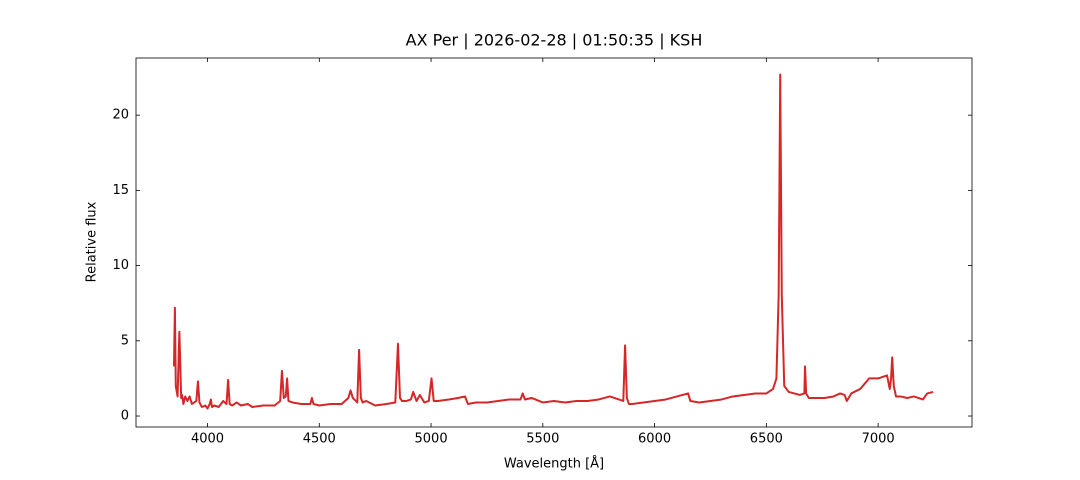 The height and width of the screenshot is (480, 1080). I want to click on x-axis-label: Wavelength [Å], so click(554, 464).